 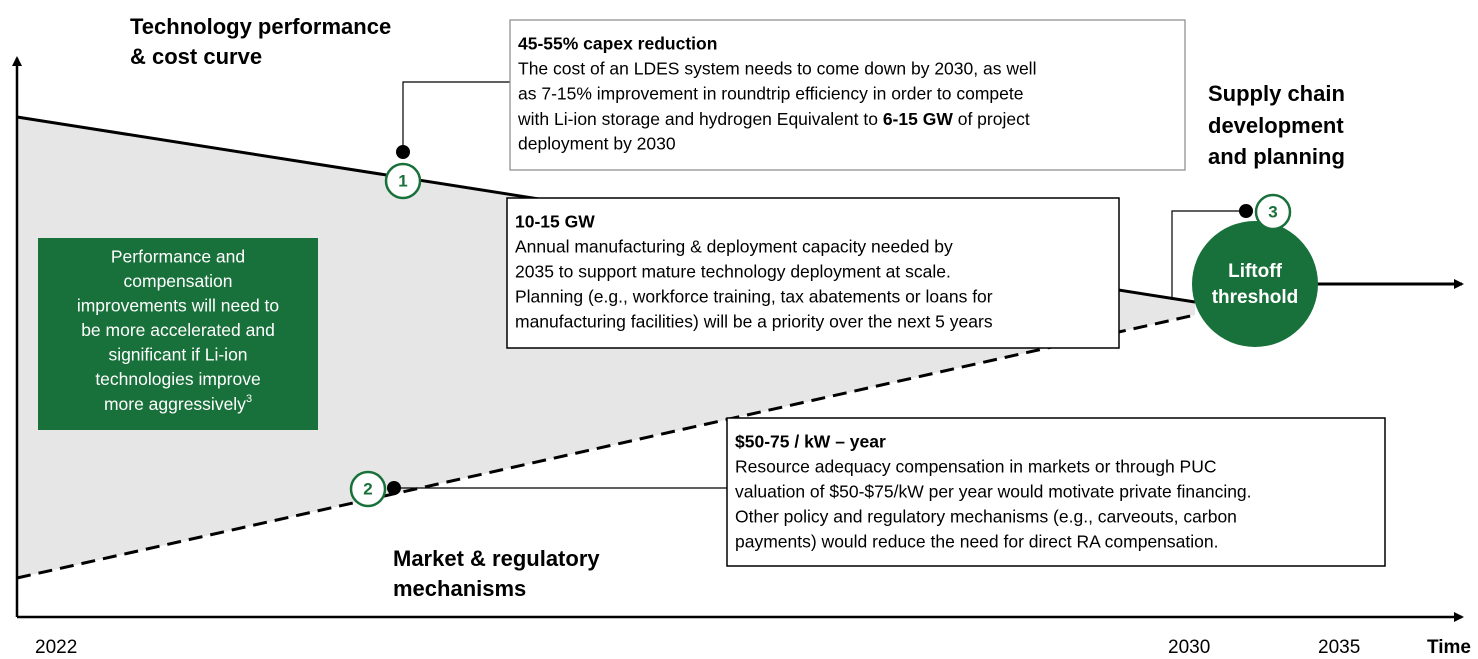 I want to click on marker-label: 1, so click(x=402, y=180).